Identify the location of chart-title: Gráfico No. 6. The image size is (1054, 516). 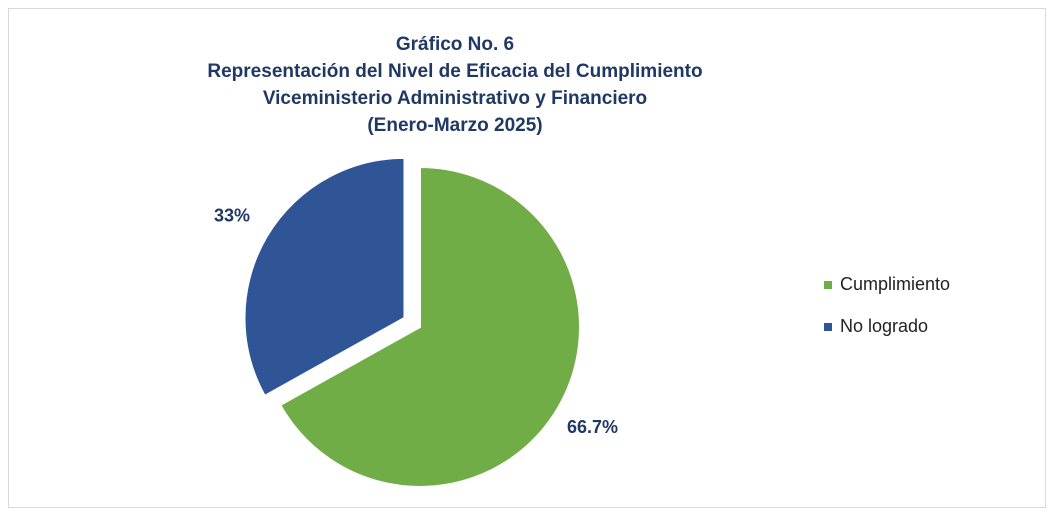
(455, 44).